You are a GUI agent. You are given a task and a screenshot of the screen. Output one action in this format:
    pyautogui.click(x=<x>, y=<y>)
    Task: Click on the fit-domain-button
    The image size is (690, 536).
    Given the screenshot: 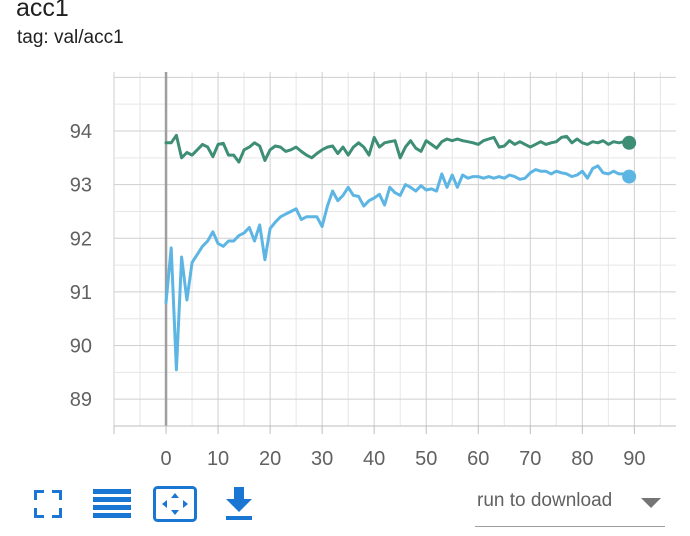 What is the action you would take?
    pyautogui.click(x=175, y=504)
    